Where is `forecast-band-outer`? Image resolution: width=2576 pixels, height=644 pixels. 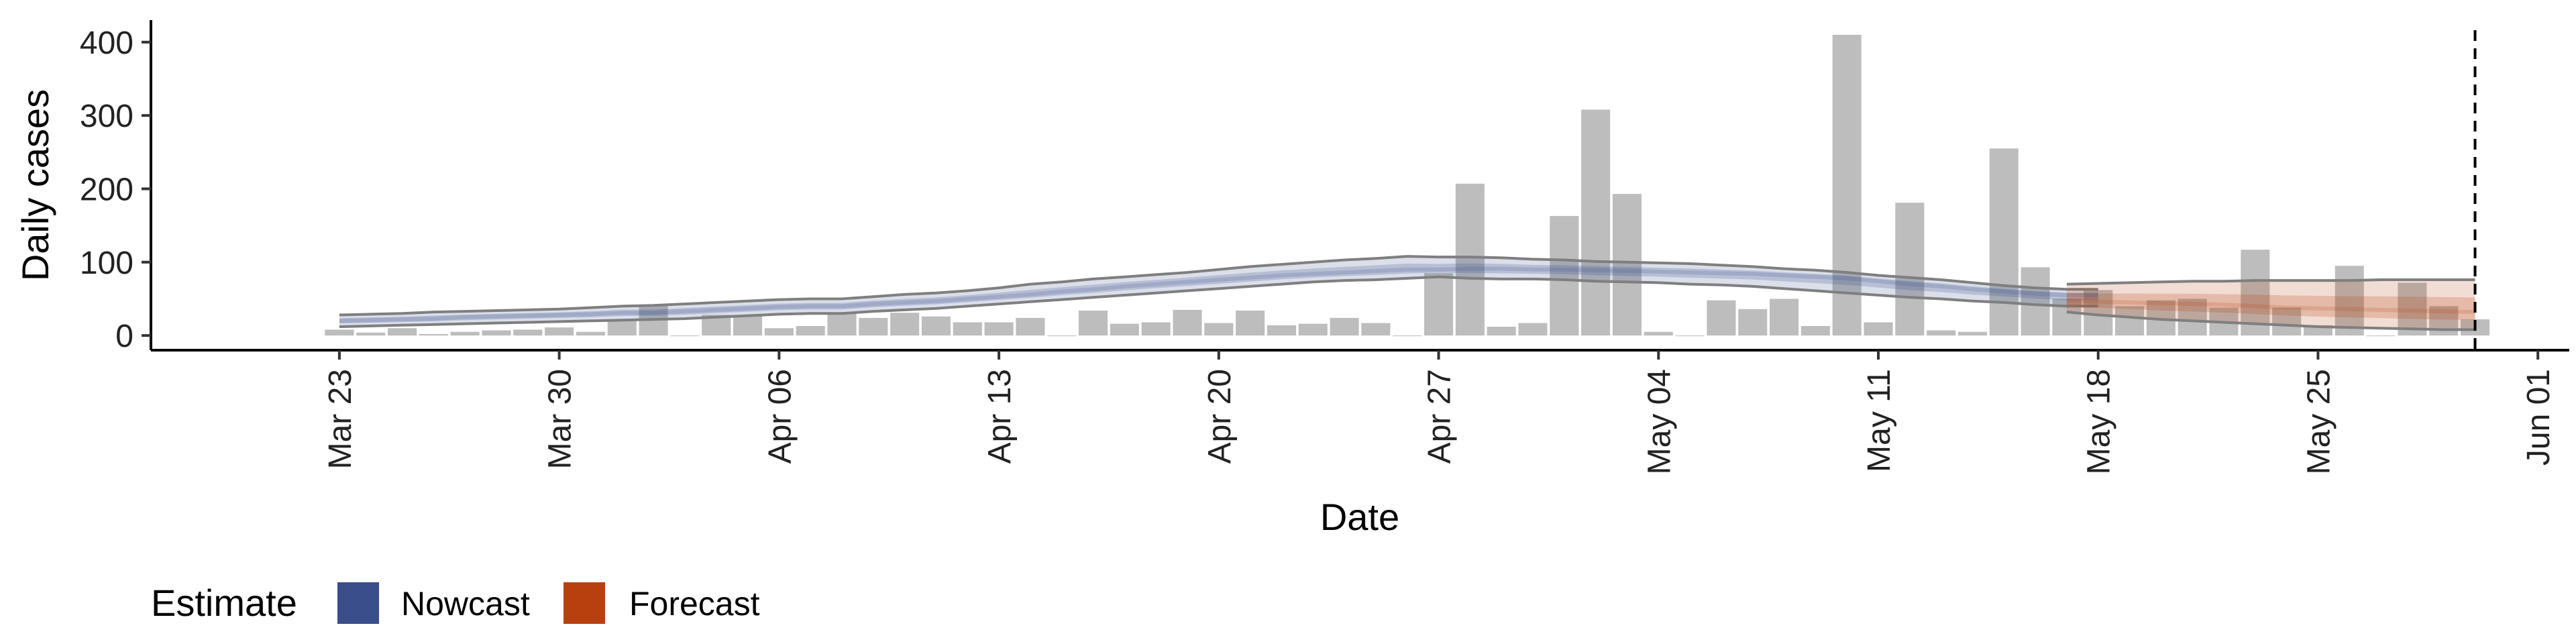
forecast-band-outer is located at coordinates (2270, 305).